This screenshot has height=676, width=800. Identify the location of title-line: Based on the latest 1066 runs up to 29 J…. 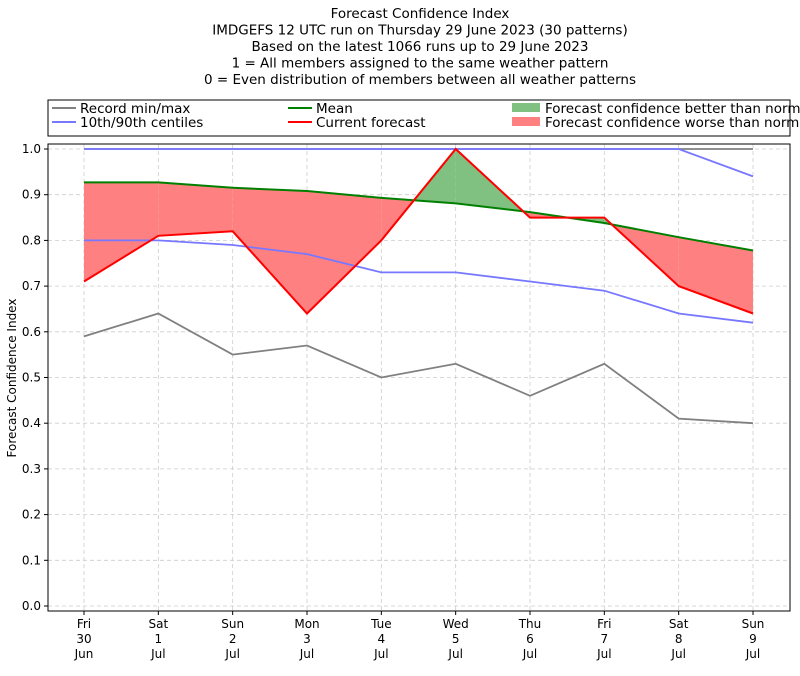
(420, 47).